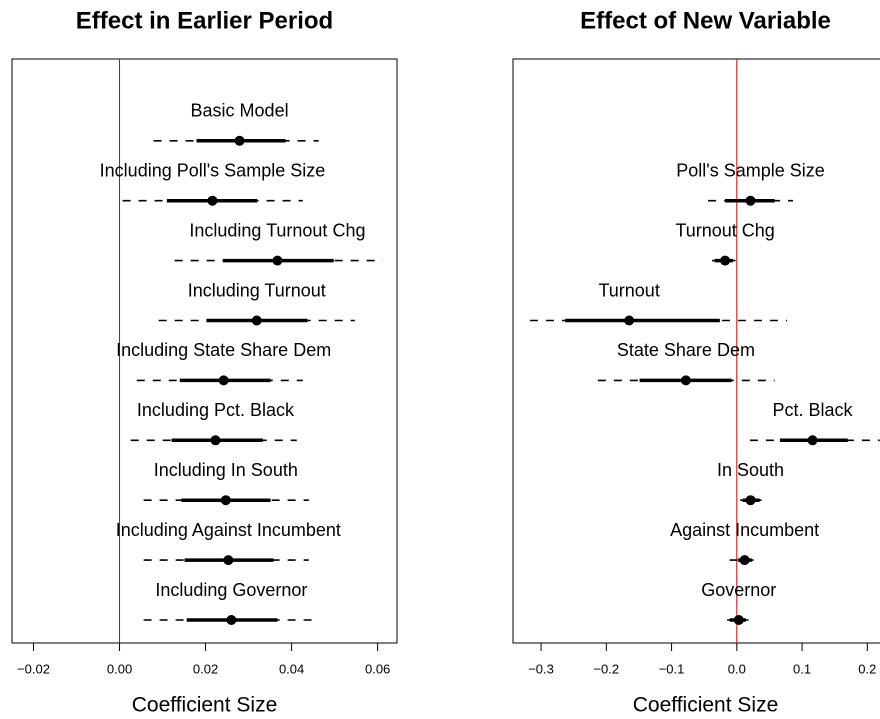 Image resolution: width=880 pixels, height=719 pixels. Describe the element at coordinates (744, 530) in the screenshot. I see `category-label: Against Incumbent` at that location.